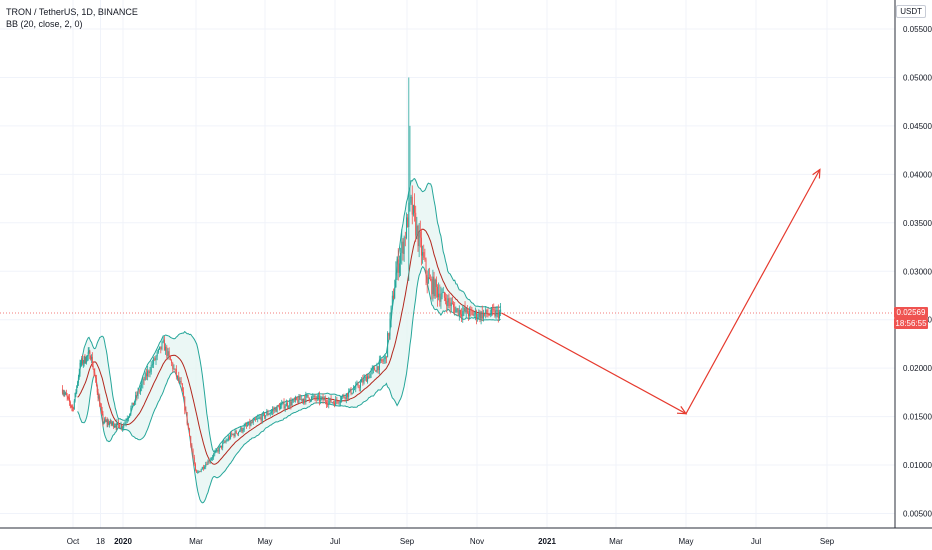 This screenshot has height=550, width=932. What do you see at coordinates (44, 24) in the screenshot?
I see `indicator-label: BB (20, close, 2, 0)` at bounding box center [44, 24].